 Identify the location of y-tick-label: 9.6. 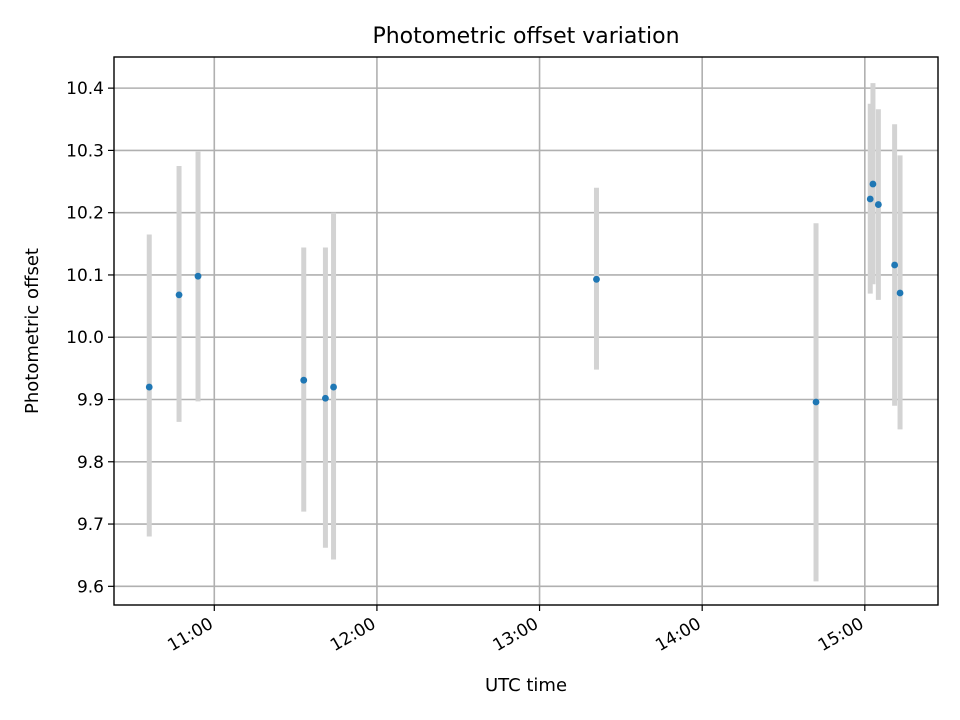
(90, 587).